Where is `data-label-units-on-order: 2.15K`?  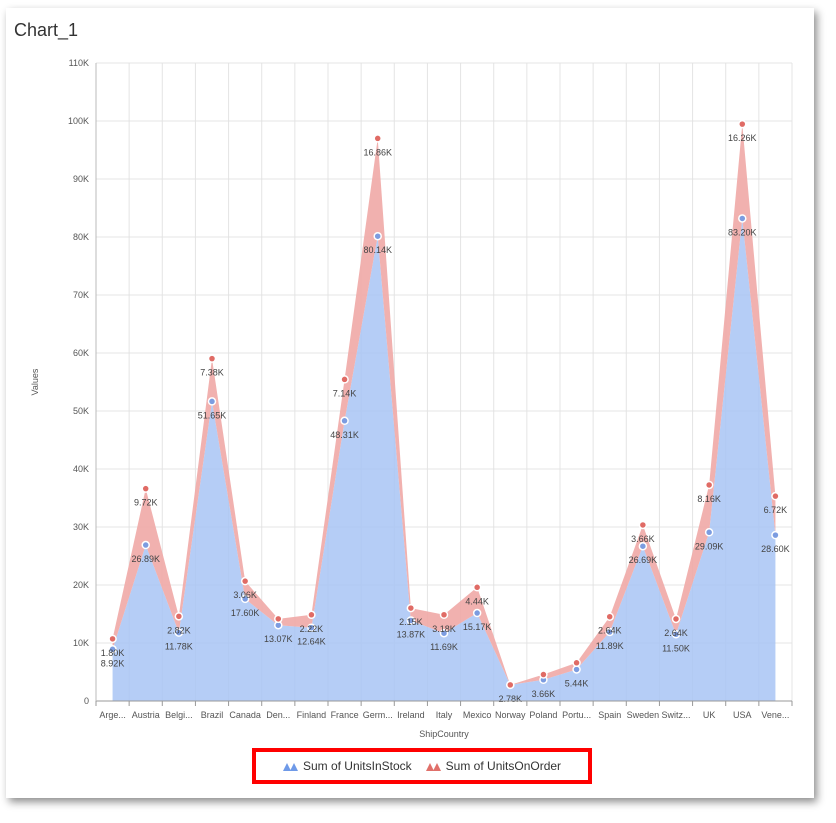 data-label-units-on-order: 2.15K is located at coordinates (411, 622).